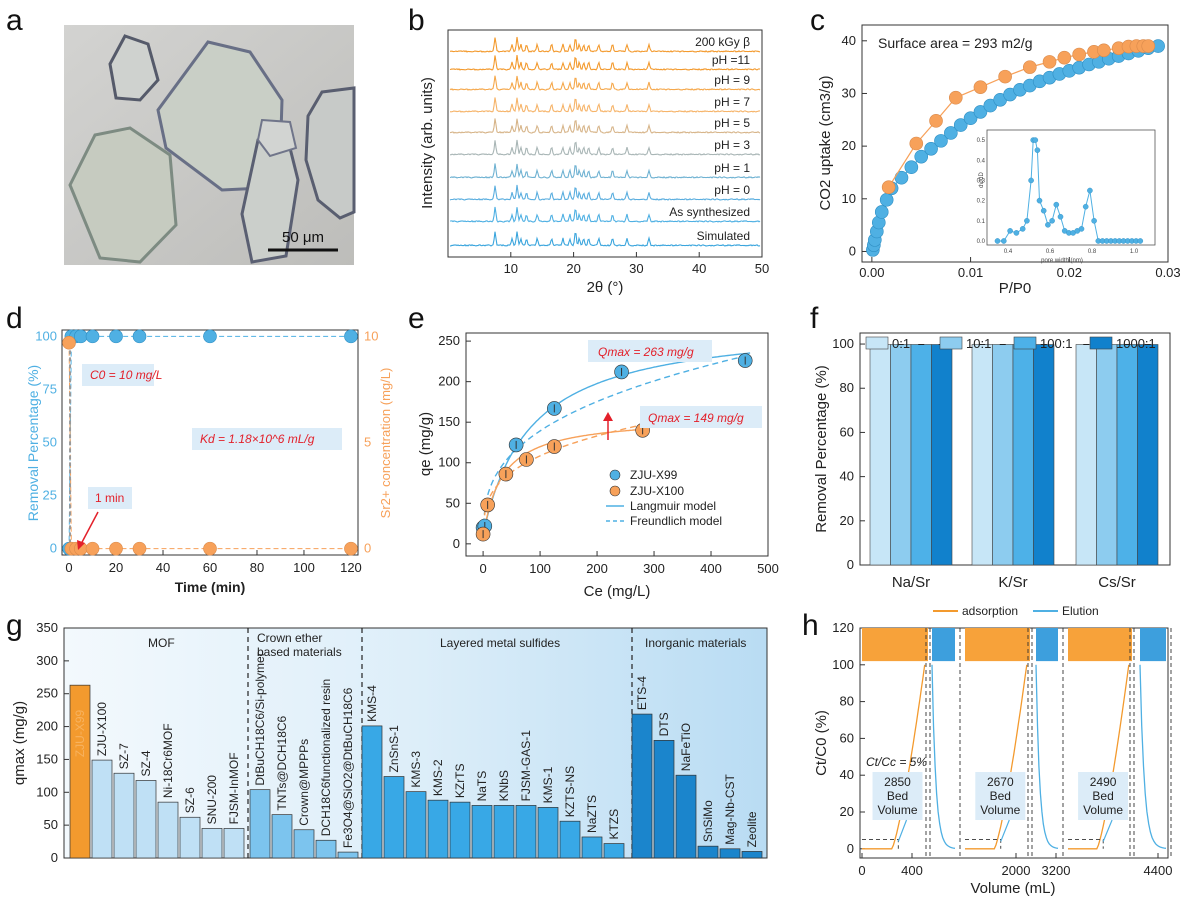 This screenshot has height=900, width=1184. What do you see at coordinates (636, 264) in the screenshot?
I see `chart-b-xticks: 10 20 30 40 50` at bounding box center [636, 264].